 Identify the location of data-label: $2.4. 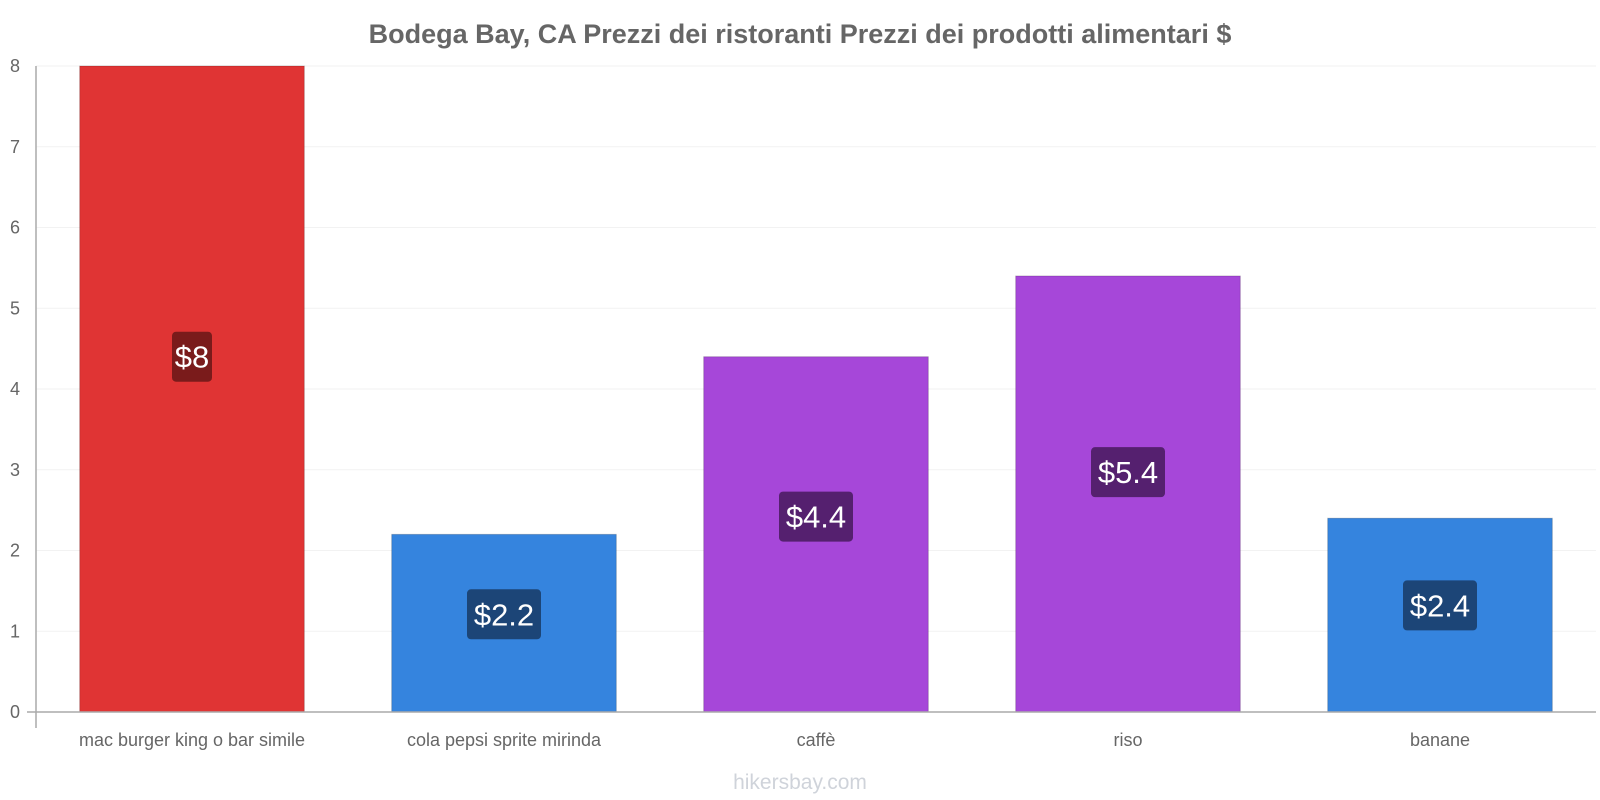
(1440, 605).